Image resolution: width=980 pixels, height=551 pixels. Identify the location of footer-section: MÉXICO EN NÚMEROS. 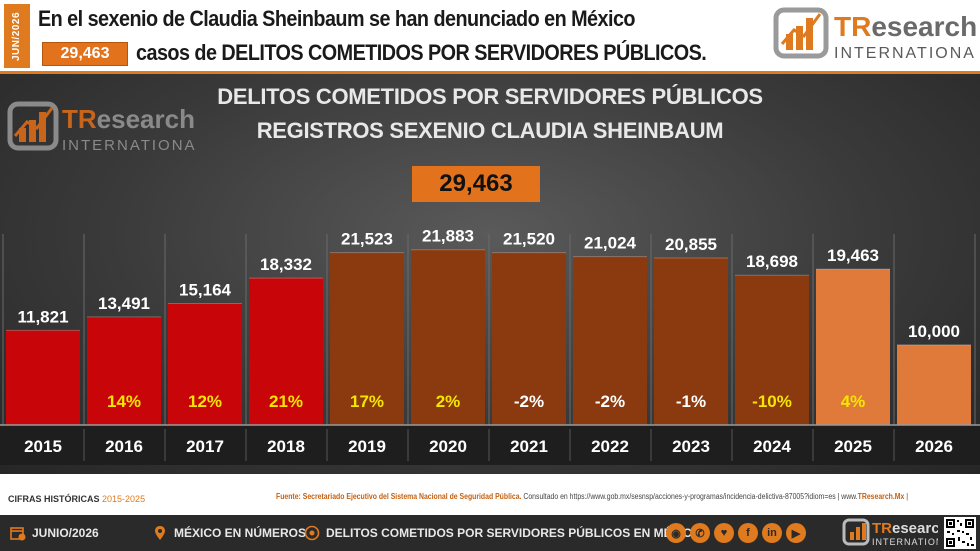
(229, 533).